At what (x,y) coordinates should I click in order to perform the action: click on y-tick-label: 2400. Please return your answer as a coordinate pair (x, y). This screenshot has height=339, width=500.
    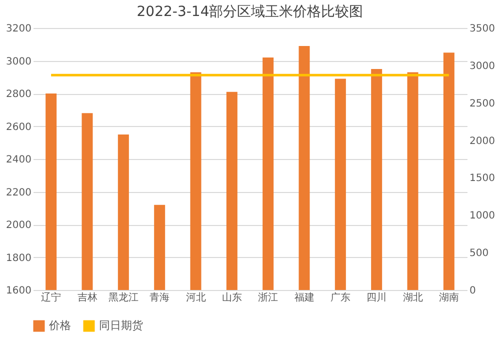
    Looking at the image, I should click on (19, 160).